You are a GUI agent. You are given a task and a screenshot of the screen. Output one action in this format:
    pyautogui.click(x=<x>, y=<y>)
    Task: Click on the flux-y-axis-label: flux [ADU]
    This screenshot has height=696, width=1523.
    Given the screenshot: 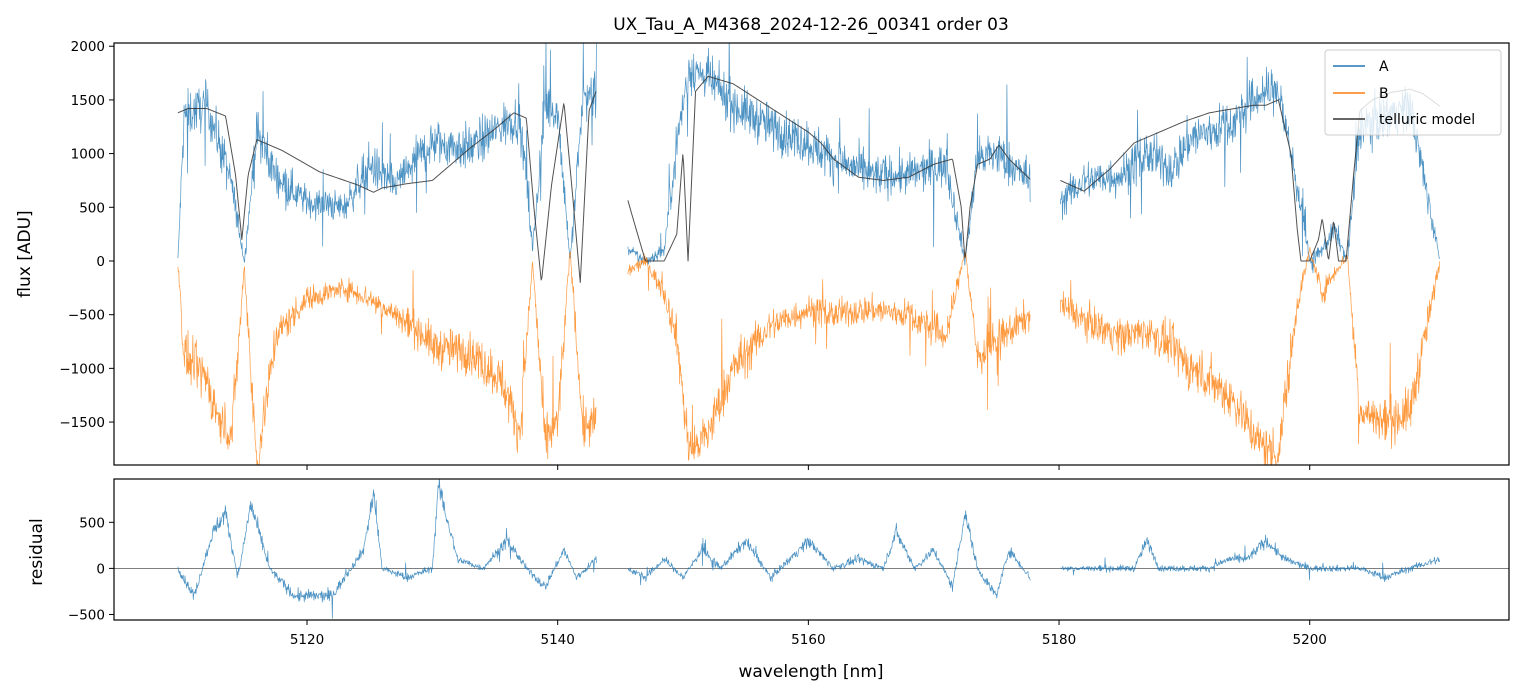 What is the action you would take?
    pyautogui.click(x=25, y=253)
    